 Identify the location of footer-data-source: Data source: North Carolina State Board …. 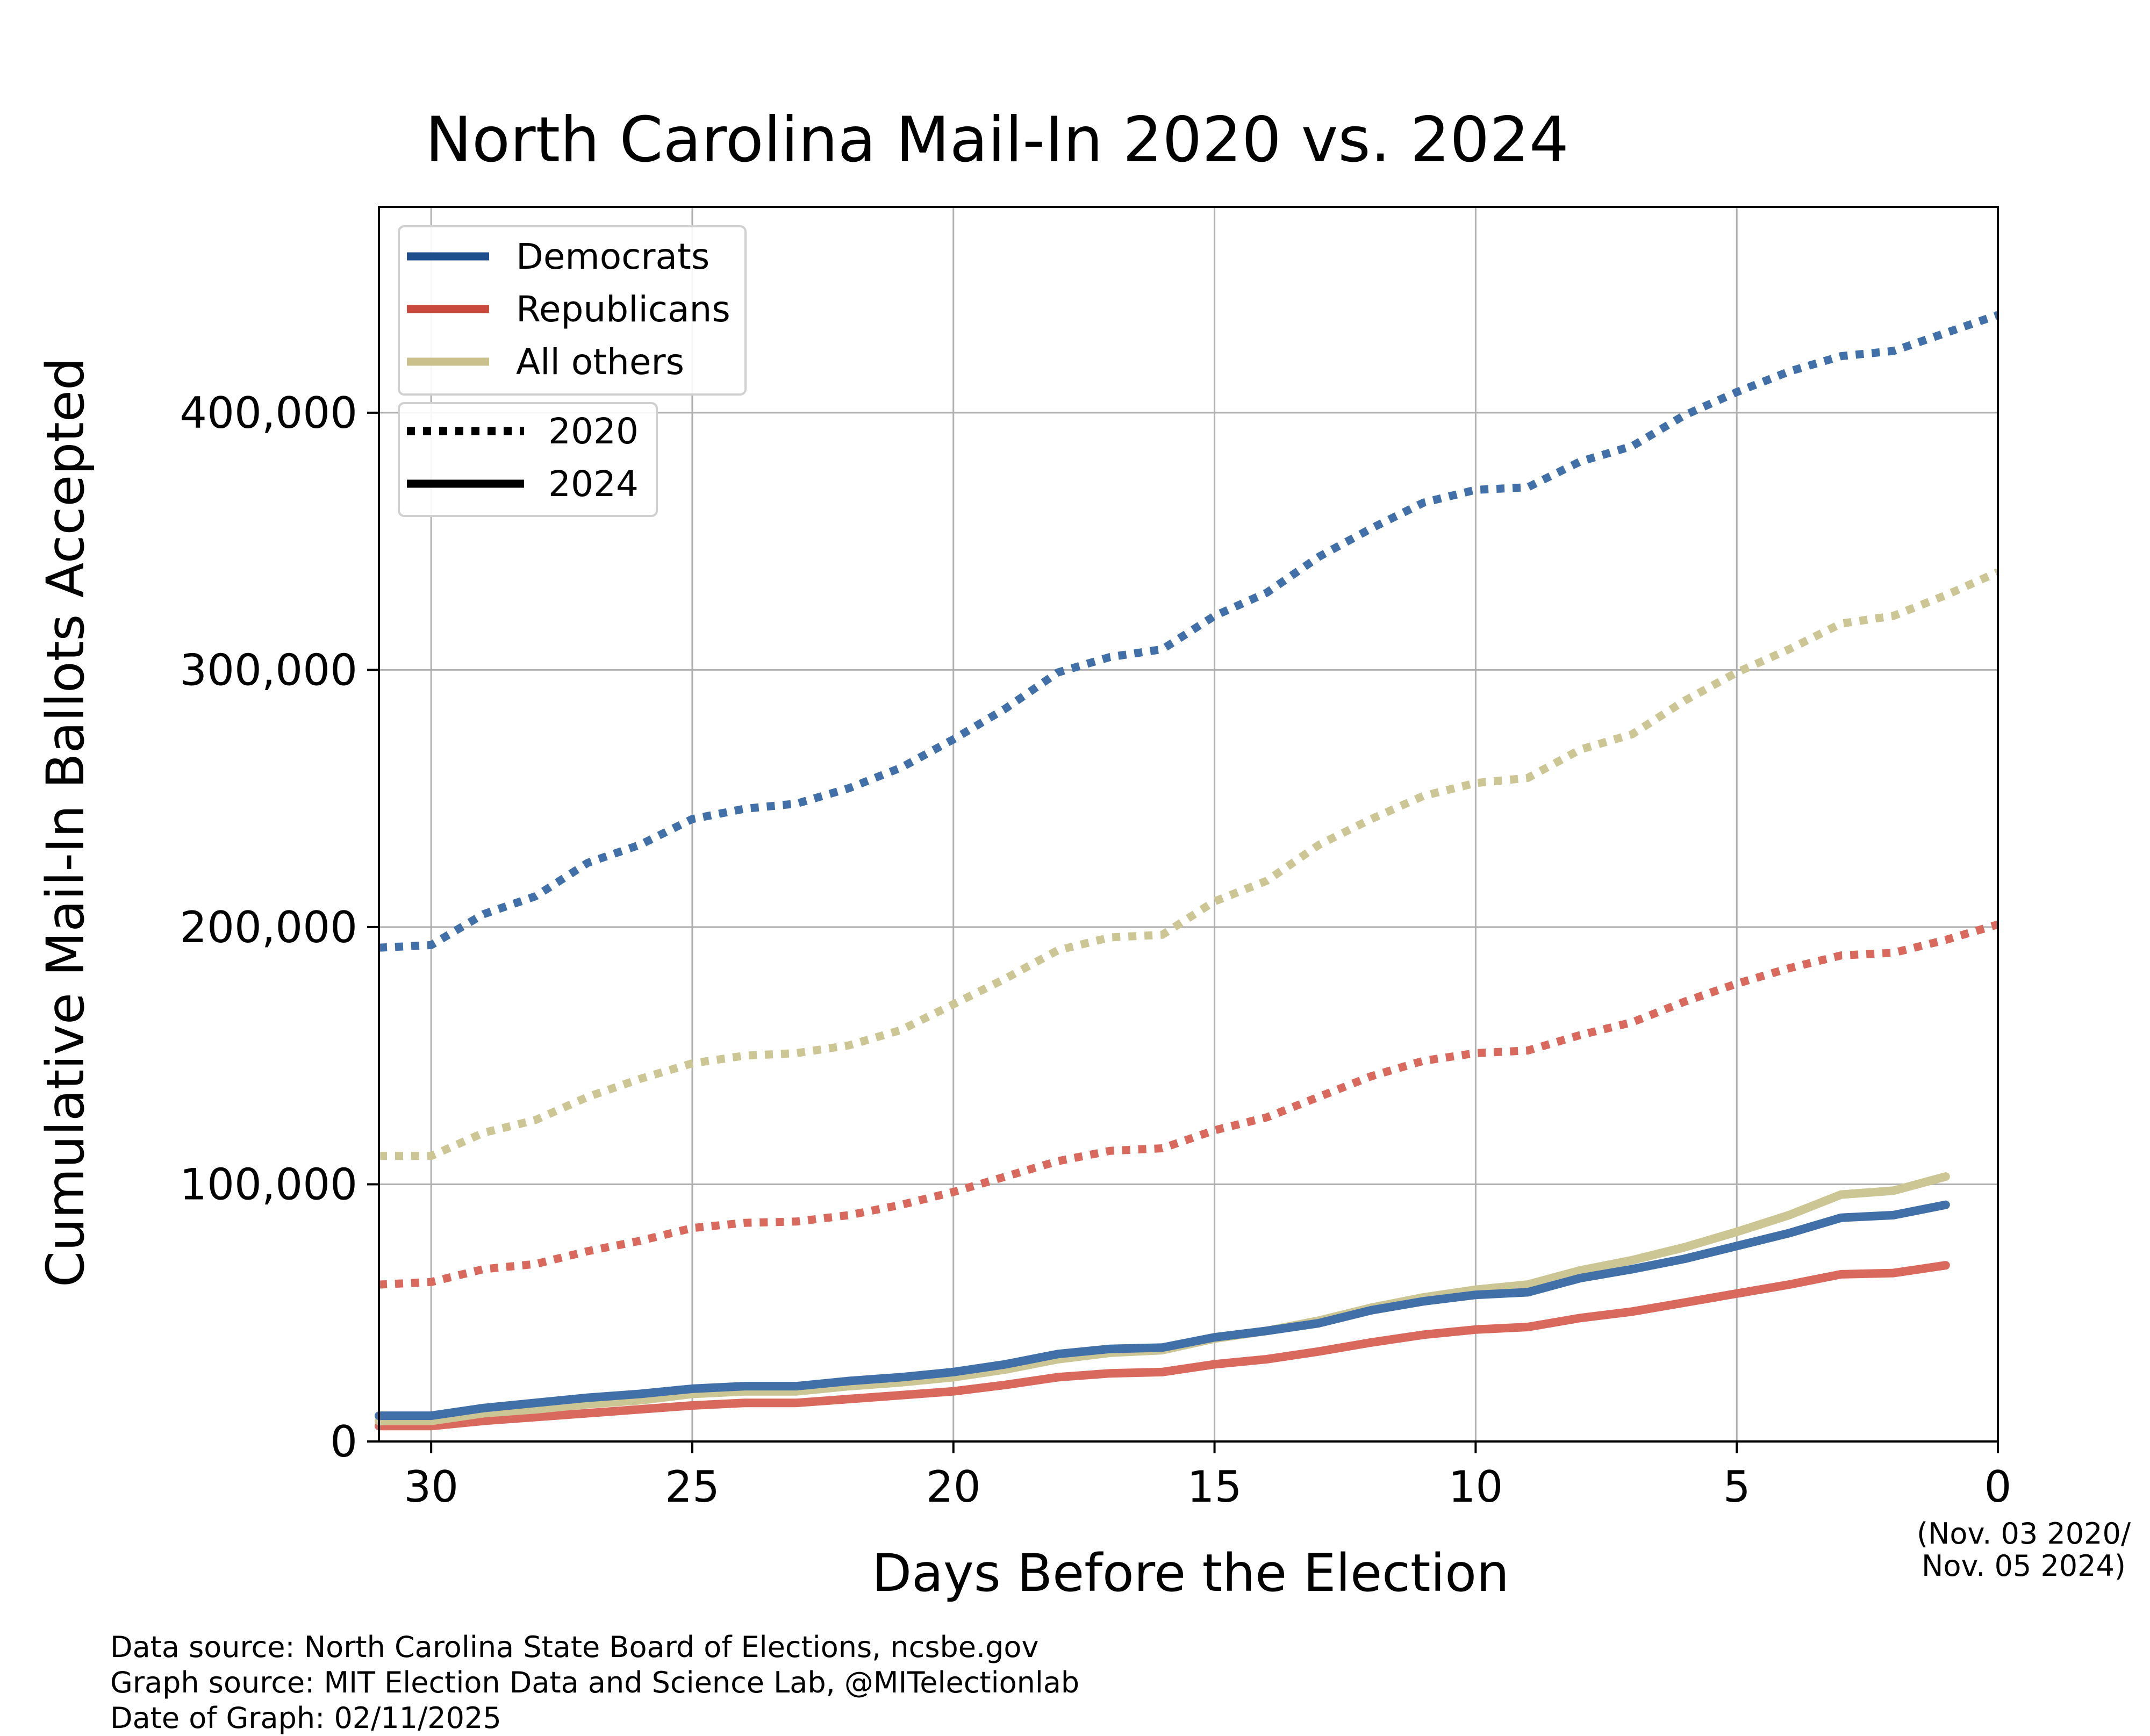
(574, 1647).